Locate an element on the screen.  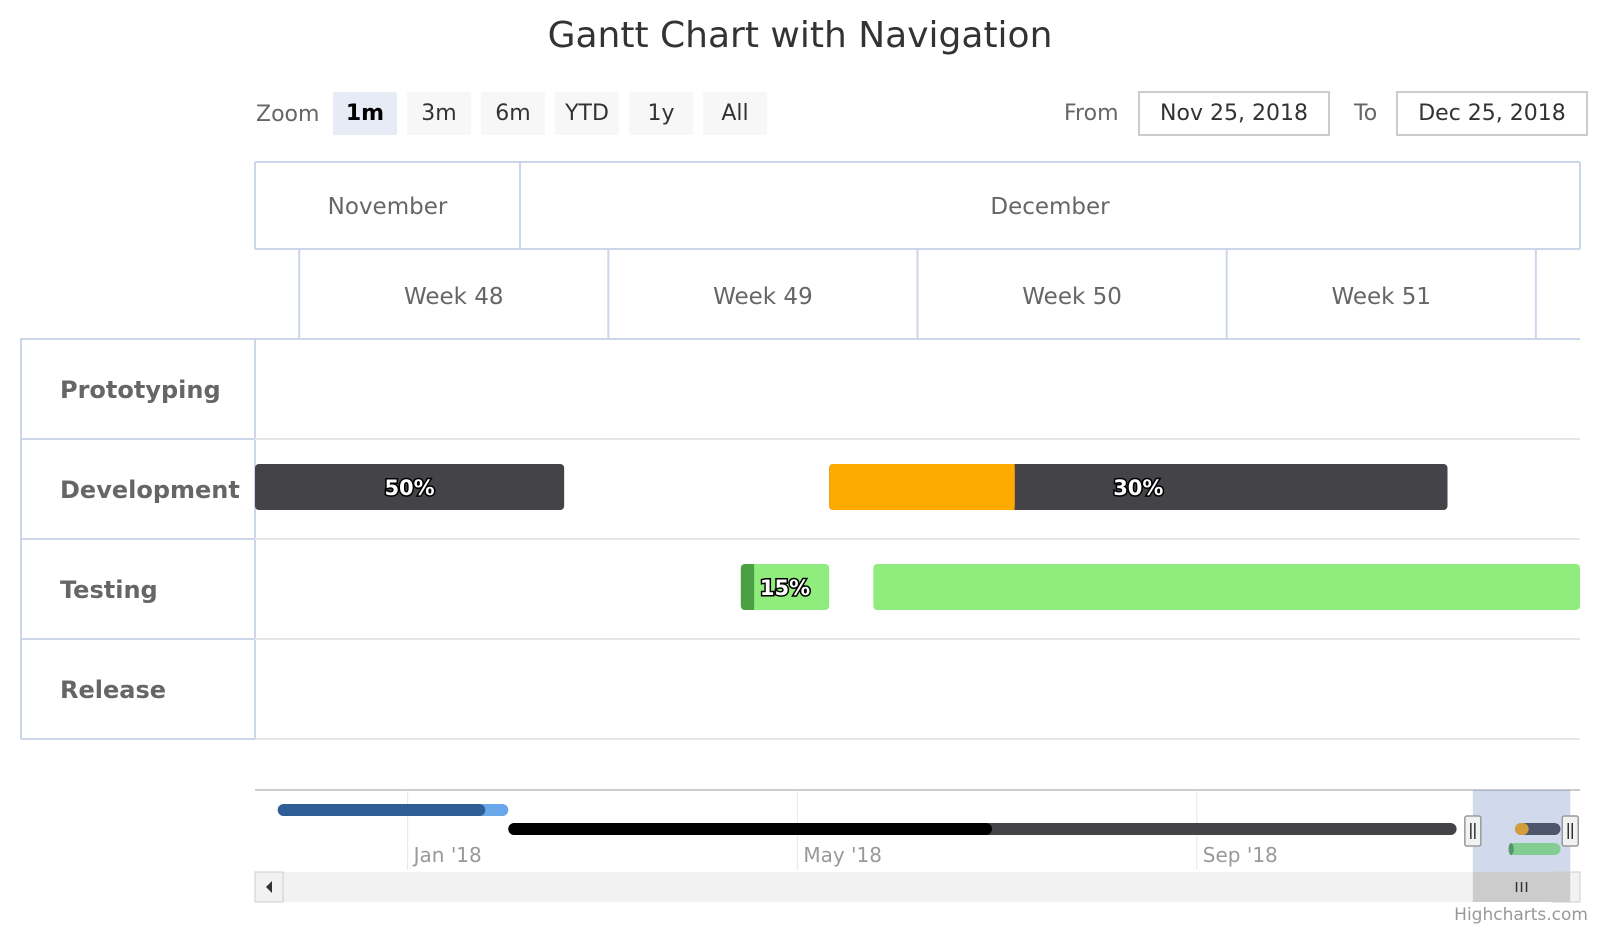
navigator-right-handle is located at coordinates (1570, 831).